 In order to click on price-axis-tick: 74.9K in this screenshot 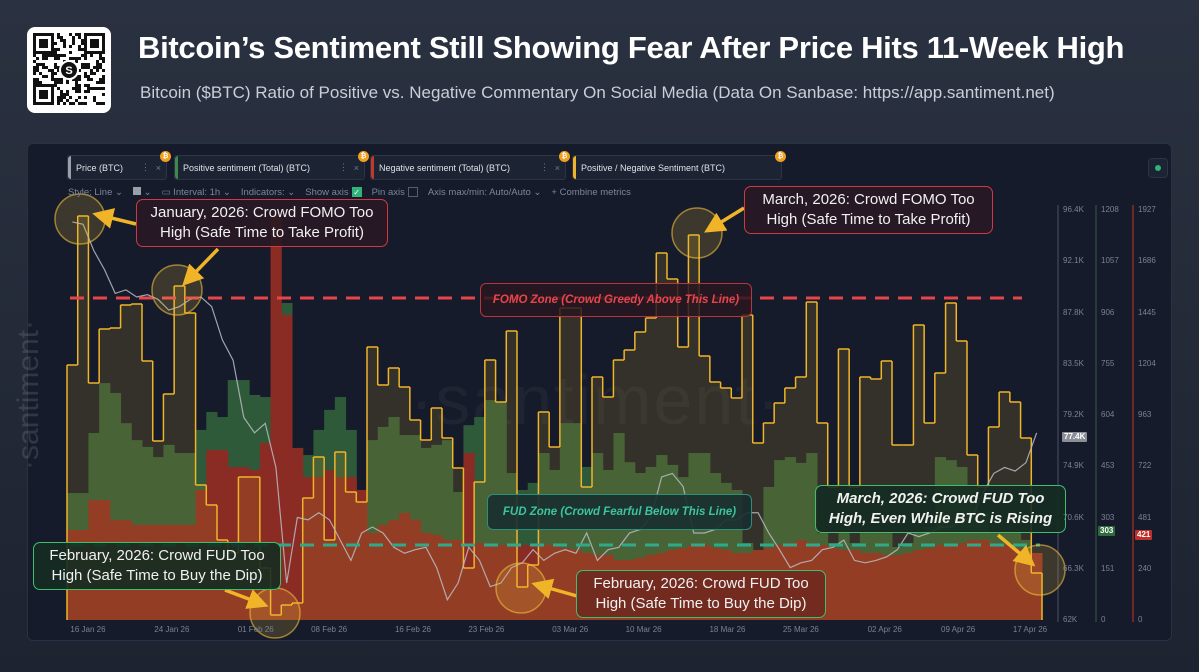, I will do `click(1073, 466)`.